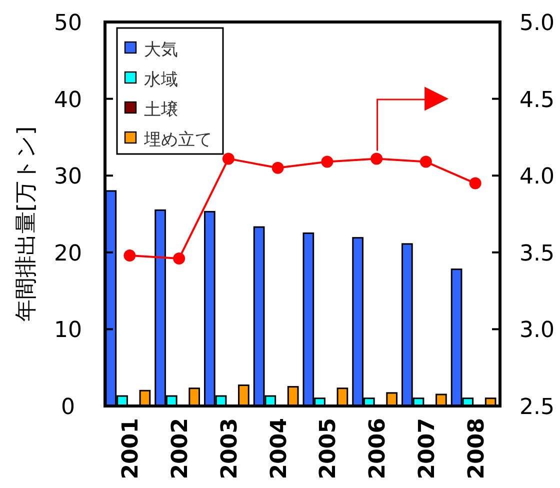 The height and width of the screenshot is (488, 560). What do you see at coordinates (537, 253) in the screenshot?
I see `y2-tick-label: 3.5` at bounding box center [537, 253].